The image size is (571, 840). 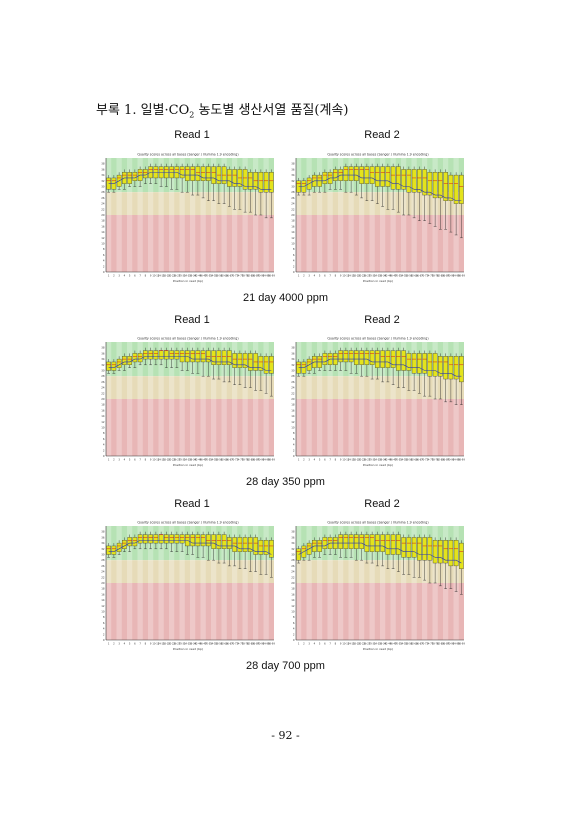 I want to click on x-tick-label: 4, so click(x=125, y=276).